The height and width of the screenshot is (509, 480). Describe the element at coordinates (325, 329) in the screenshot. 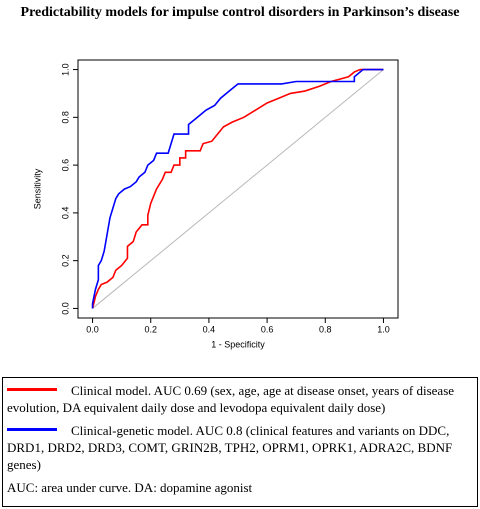

I see `x-tick-label: 0.8` at that location.